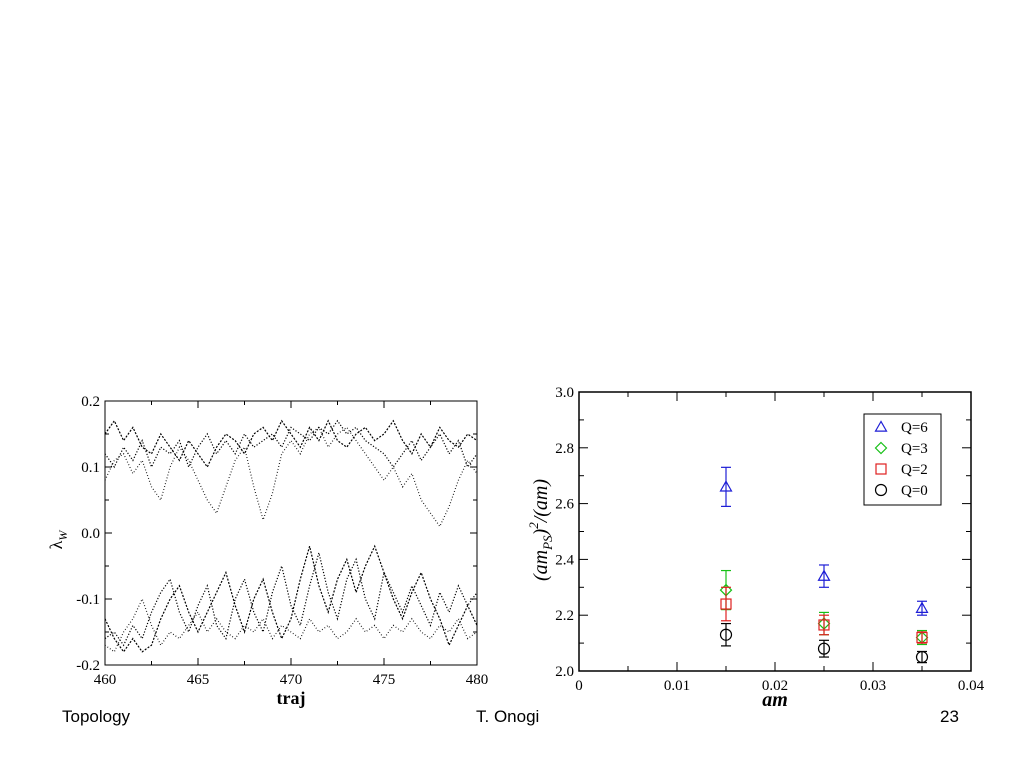  Describe the element at coordinates (914, 449) in the screenshot. I see `legend-label-q3: Q=3` at that location.